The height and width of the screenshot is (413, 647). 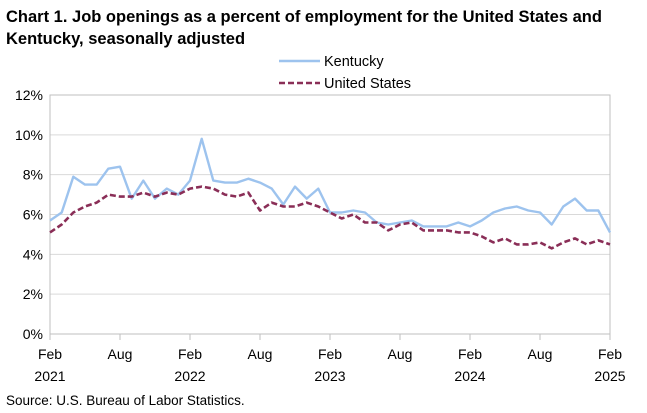 I want to click on y-tick-label: 8%, so click(x=33, y=175).